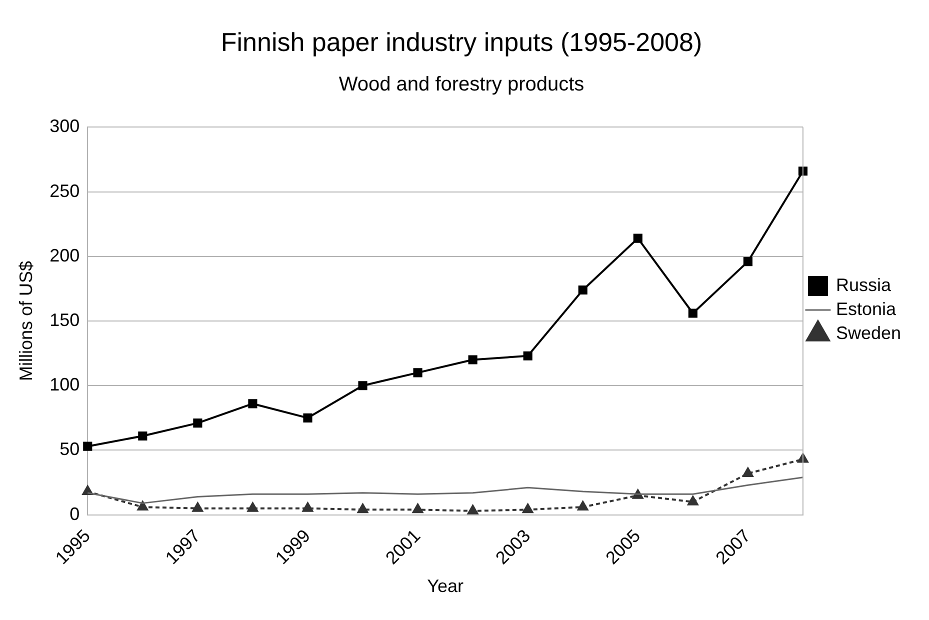 The image size is (929, 620). Describe the element at coordinates (864, 284) in the screenshot. I see `legend-label: Russia` at that location.